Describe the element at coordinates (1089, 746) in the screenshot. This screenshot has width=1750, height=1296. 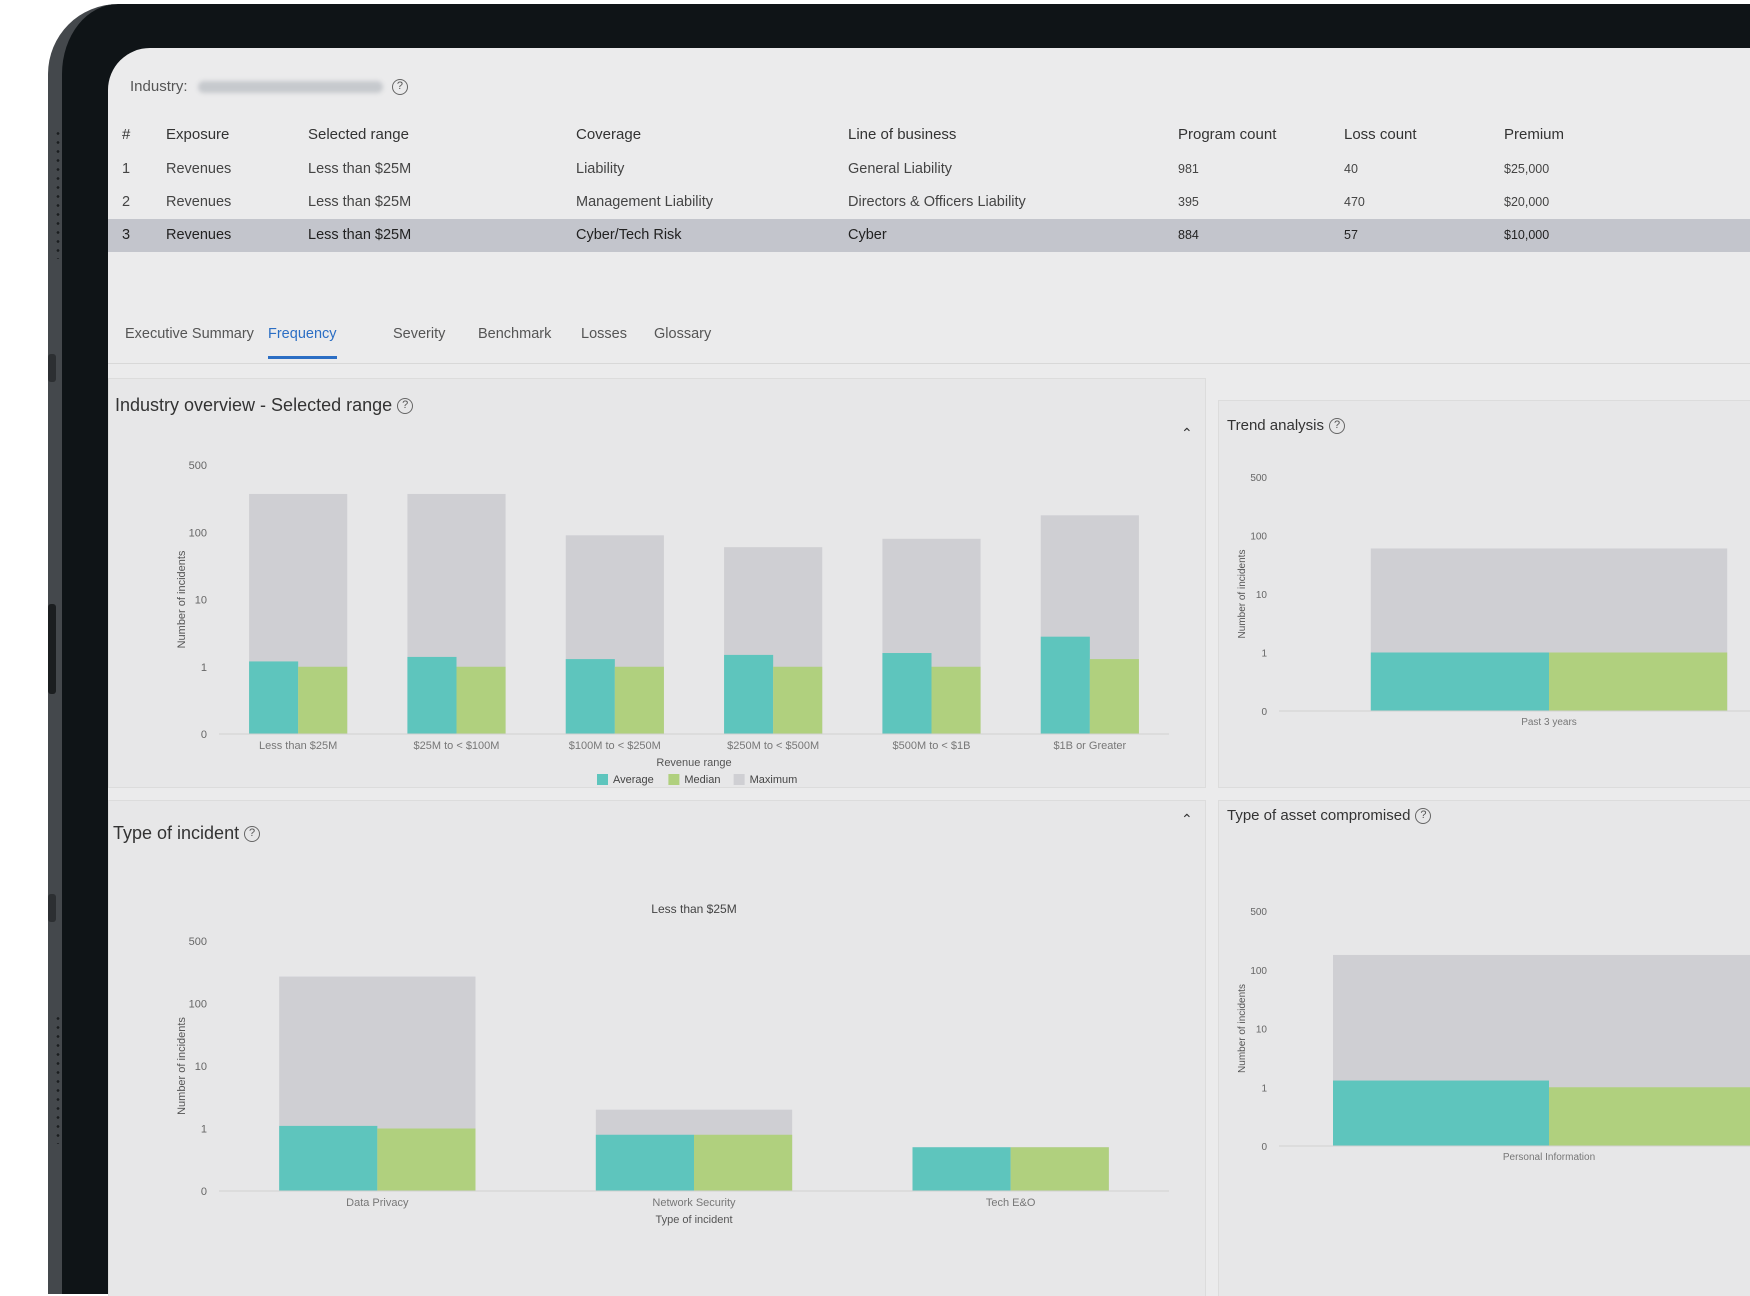
I see `x-tick-label: $1B or Greater` at that location.